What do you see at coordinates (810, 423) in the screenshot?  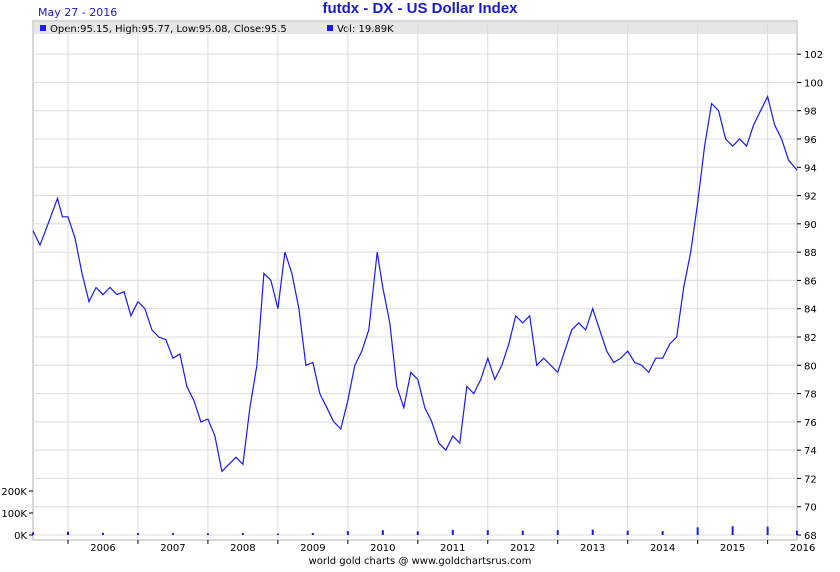 I see `price-tick-label: 76` at bounding box center [810, 423].